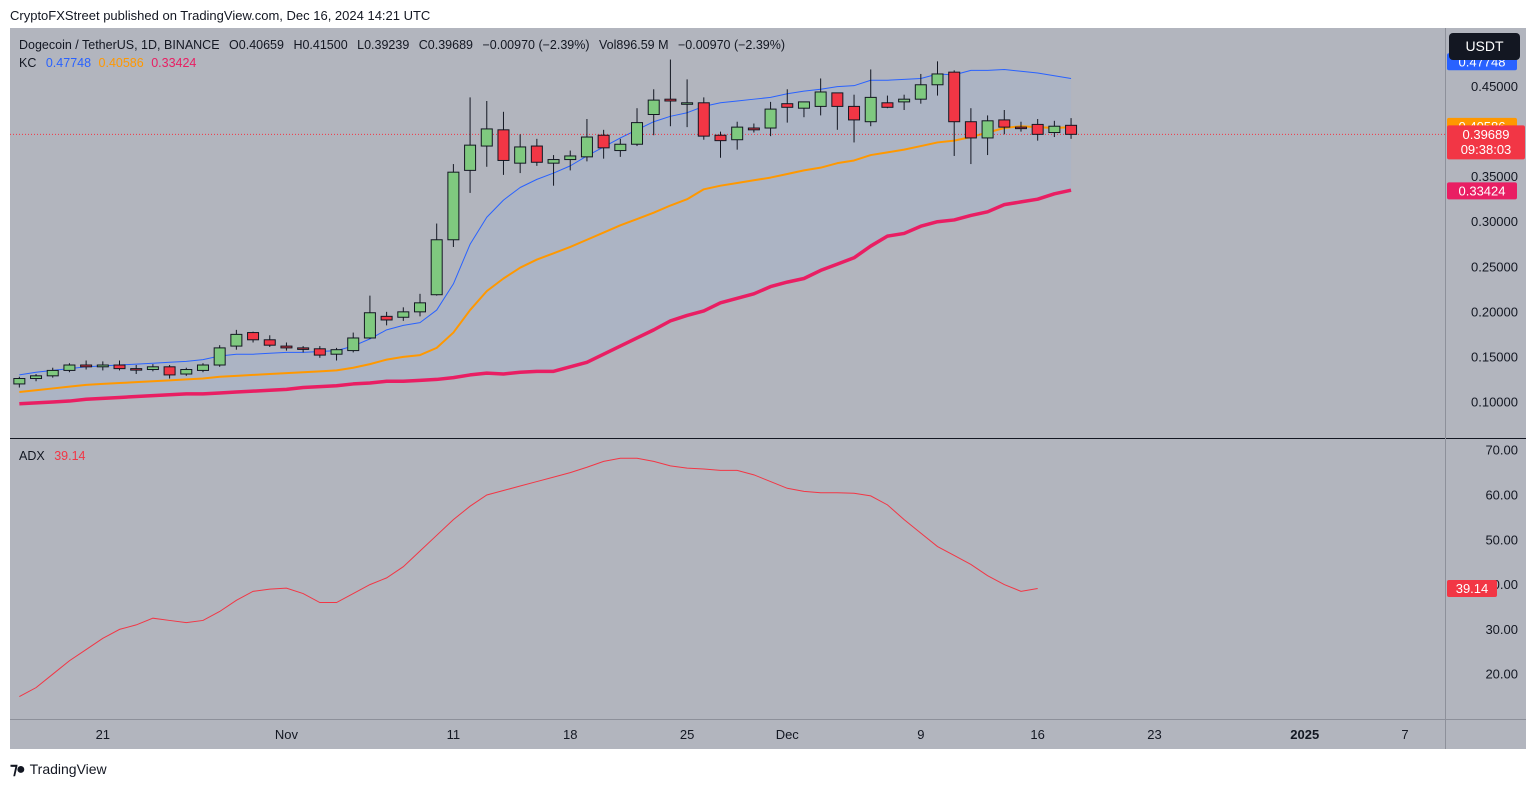 The image size is (1536, 786). Describe the element at coordinates (320, 45) in the screenshot. I see `high-value: H0.41500` at that location.